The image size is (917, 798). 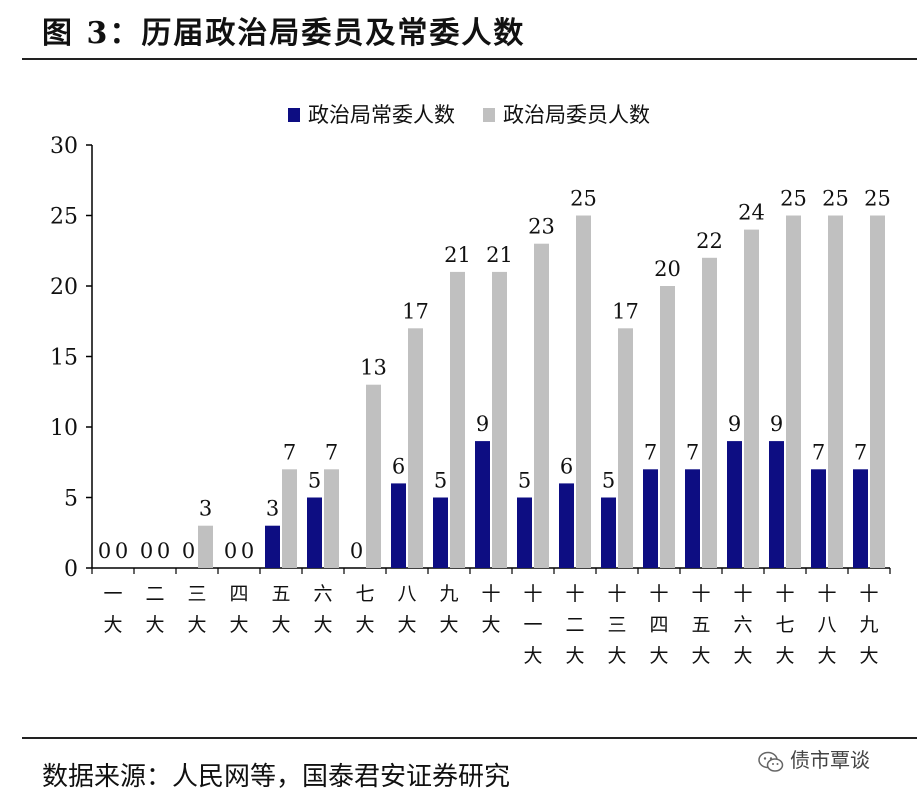 I want to click on x-category-label: 十四大, so click(x=658, y=625).